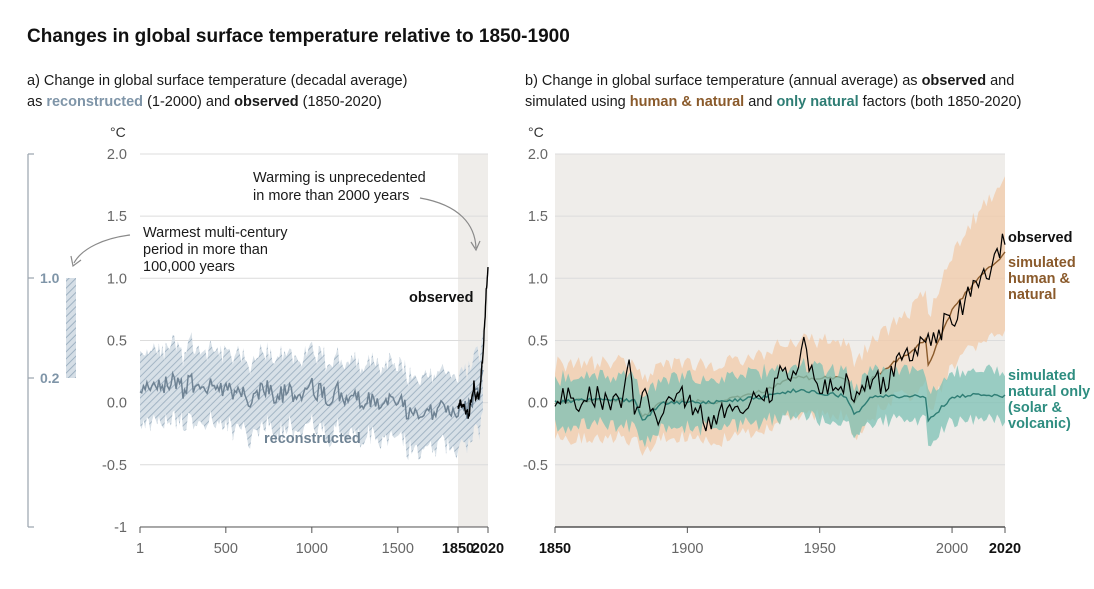 This screenshot has width=1094, height=589. What do you see at coordinates (266, 102) in the screenshot?
I see `panel-a-sub-observed: observed` at bounding box center [266, 102].